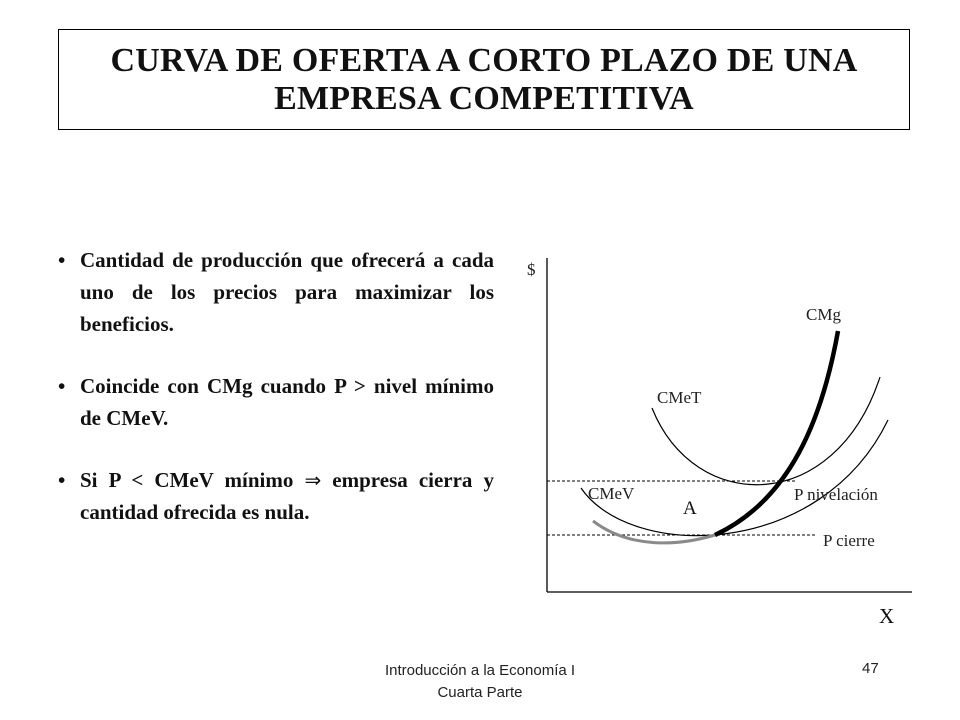  I want to click on footer-line-2: Cuarta Parte, so click(480, 692).